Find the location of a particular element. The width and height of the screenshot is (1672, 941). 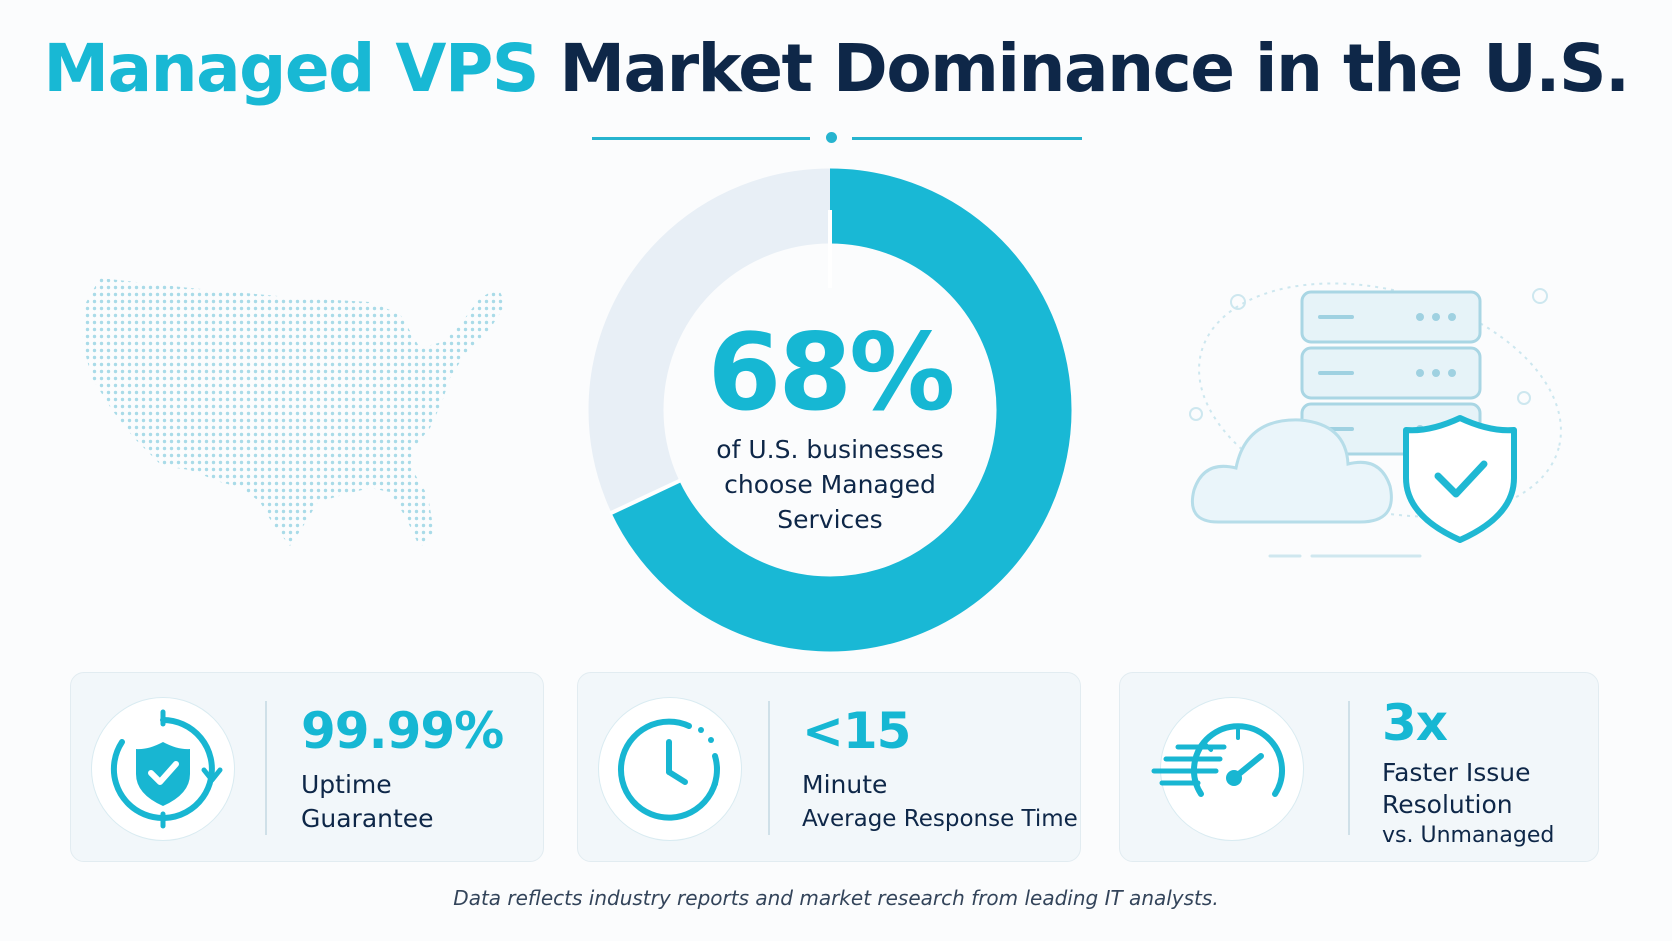

stat-value: <15 is located at coordinates (856, 731).